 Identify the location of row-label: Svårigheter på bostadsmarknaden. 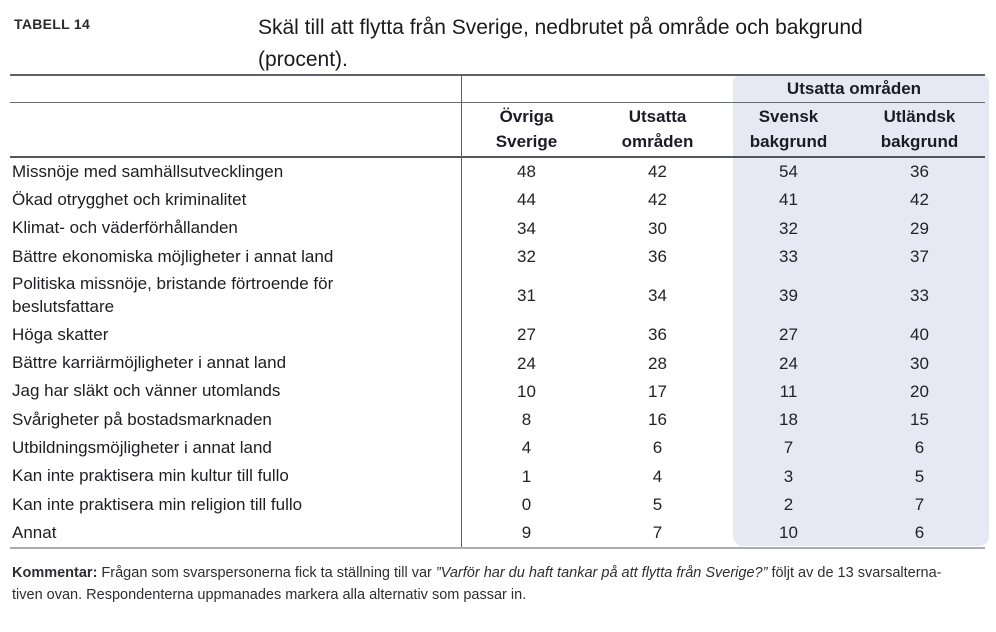
(142, 419).